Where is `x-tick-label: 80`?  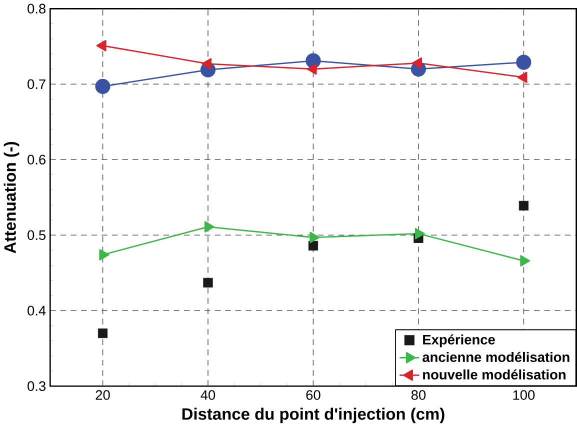 x-tick-label: 80 is located at coordinates (418, 395).